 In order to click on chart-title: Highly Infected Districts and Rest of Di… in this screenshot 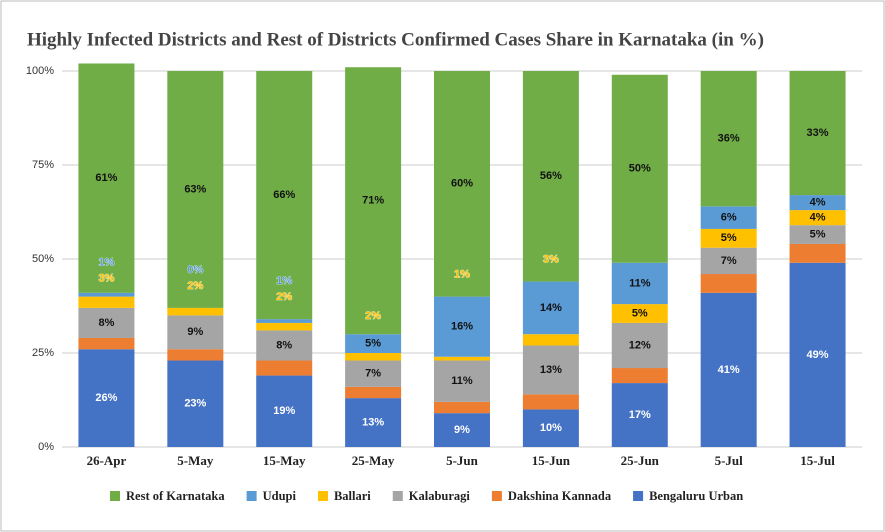, I will do `click(395, 39)`.